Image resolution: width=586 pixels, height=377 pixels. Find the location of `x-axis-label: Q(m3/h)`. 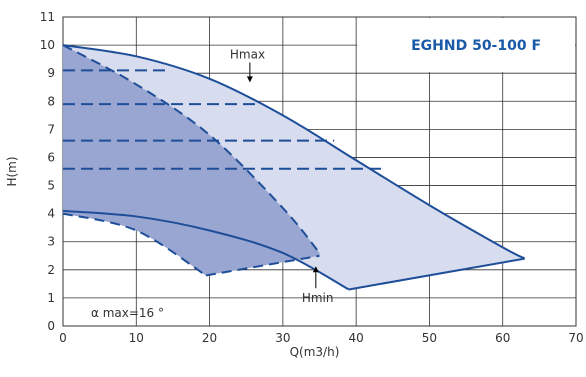

x-axis-label: Q(m3/h) is located at coordinates (315, 352).